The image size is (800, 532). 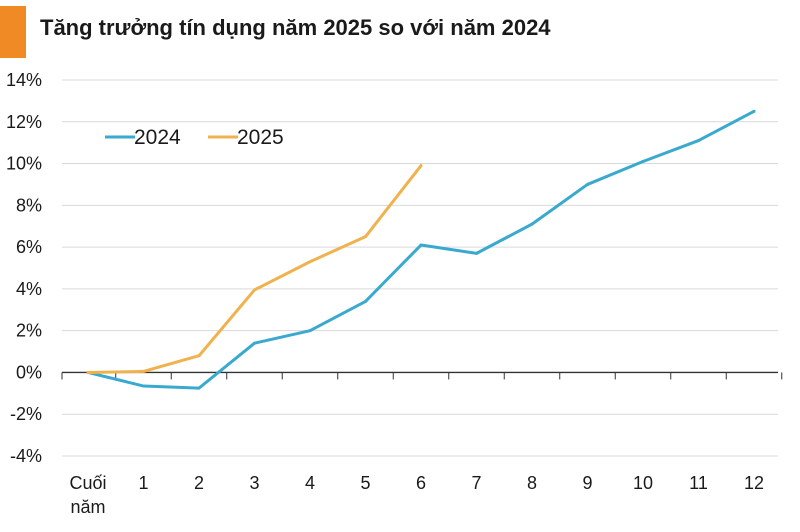 I want to click on y-tick-label: 0%, so click(x=29, y=372).